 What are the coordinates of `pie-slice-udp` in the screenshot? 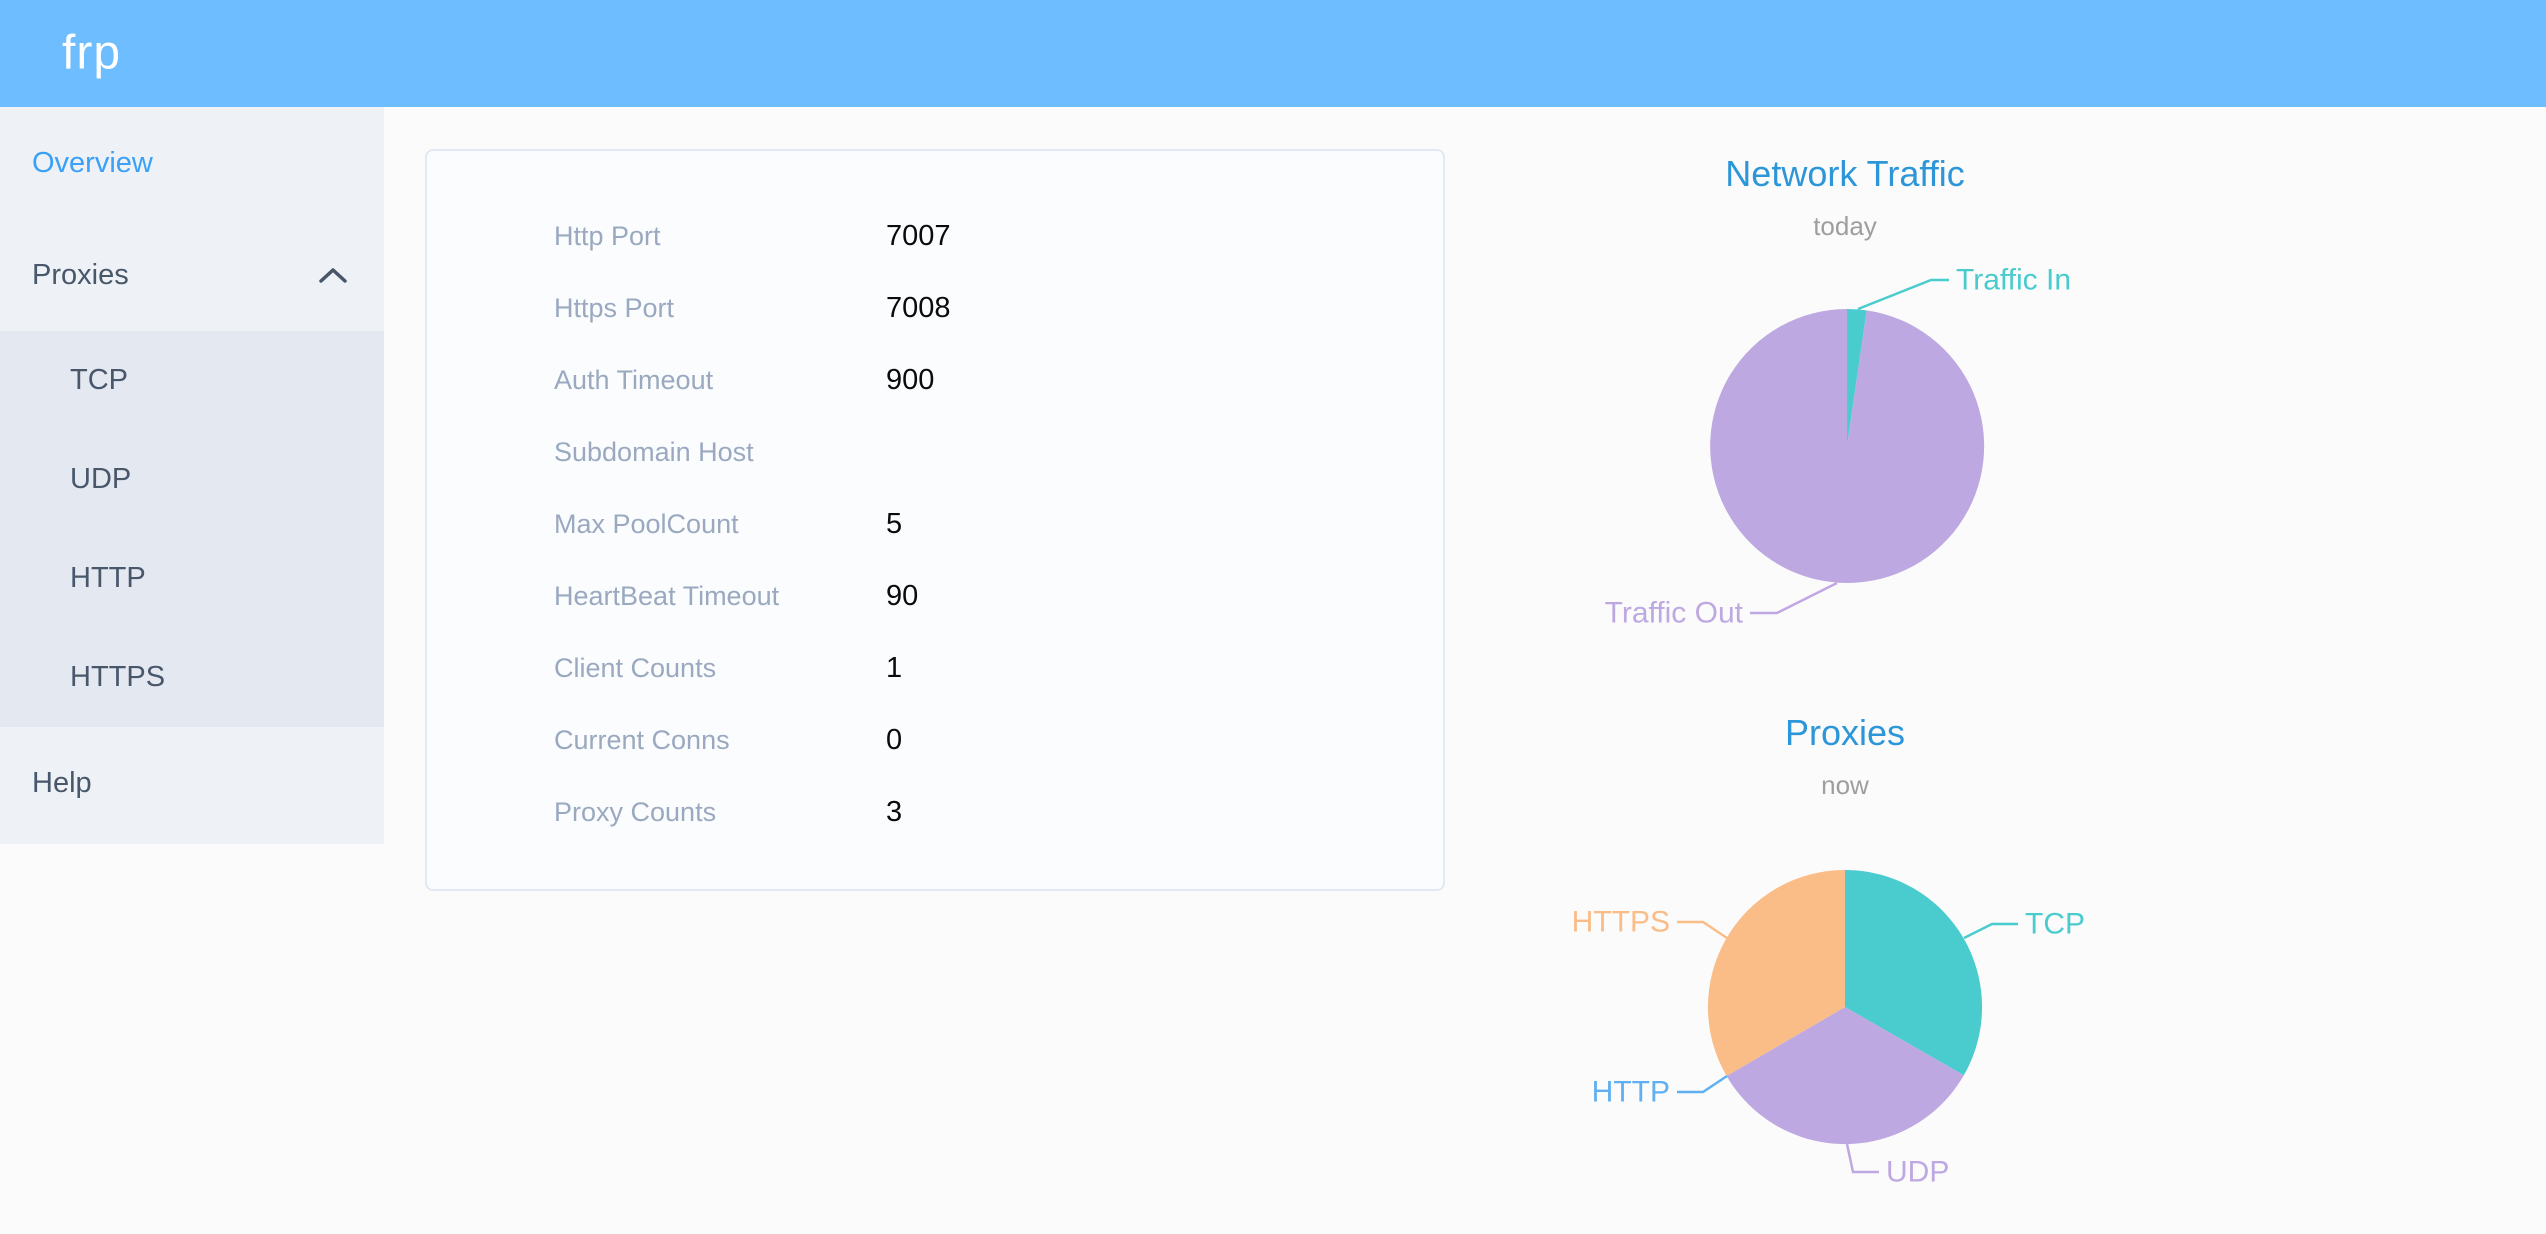 It's located at (1845, 1076).